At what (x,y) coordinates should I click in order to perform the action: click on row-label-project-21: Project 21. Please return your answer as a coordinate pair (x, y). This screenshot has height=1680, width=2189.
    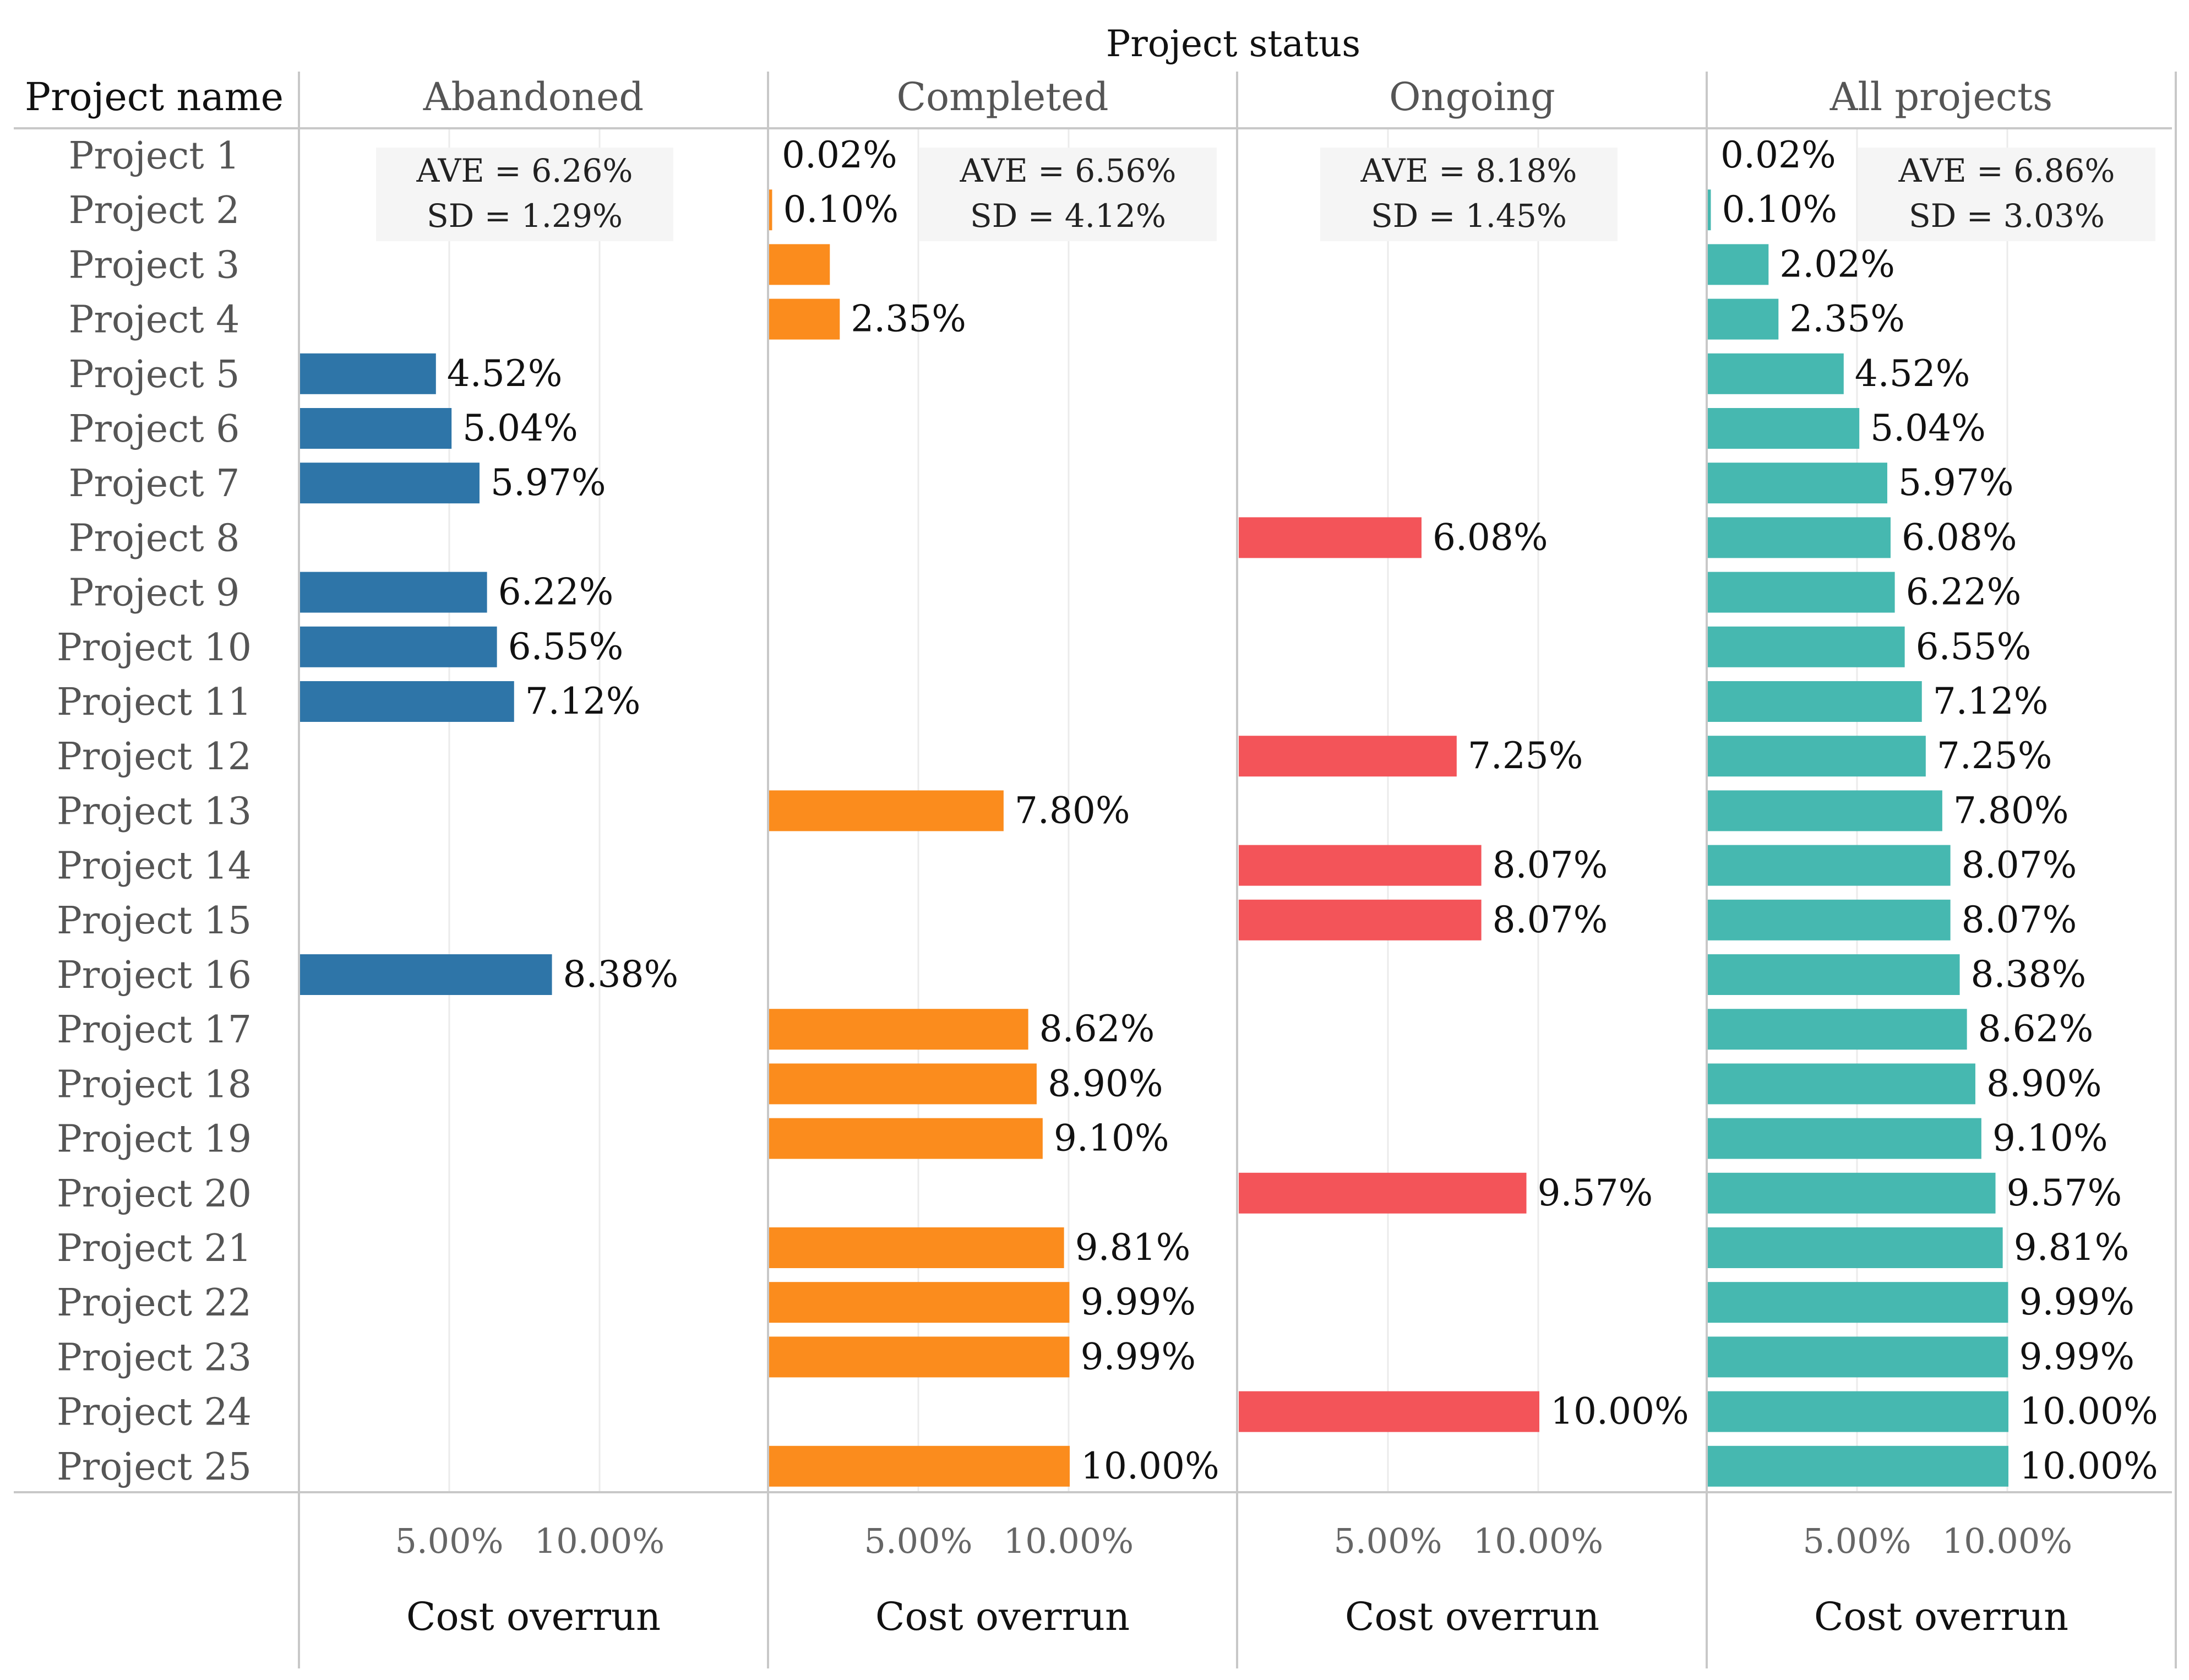
    Looking at the image, I should click on (154, 1249).